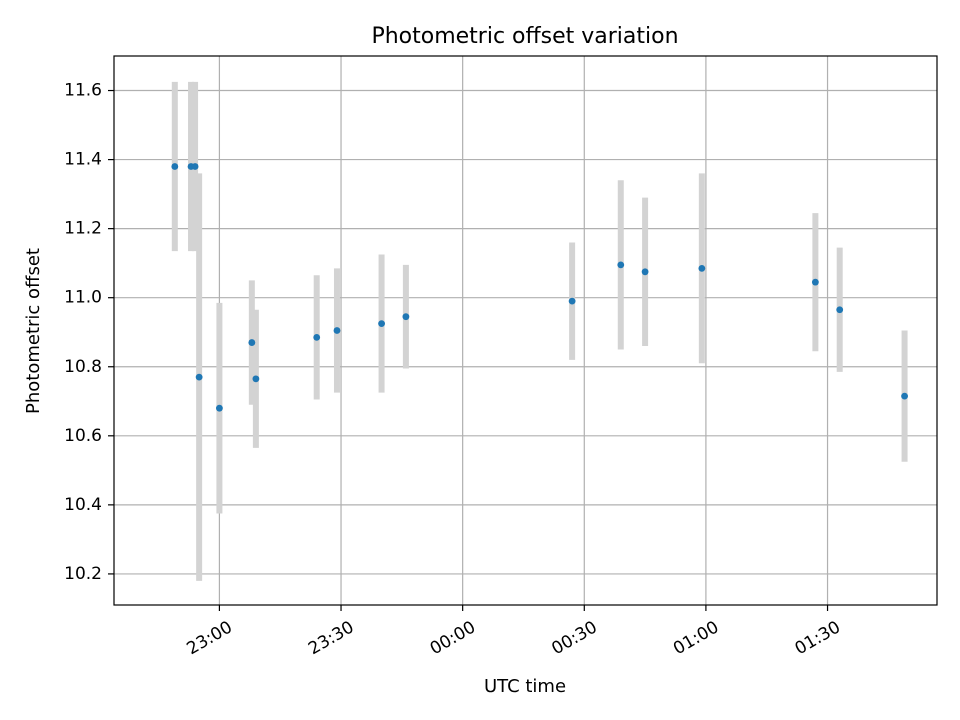 The image size is (960, 720). I want to click on y-tick-label: 10.2, so click(83, 574).